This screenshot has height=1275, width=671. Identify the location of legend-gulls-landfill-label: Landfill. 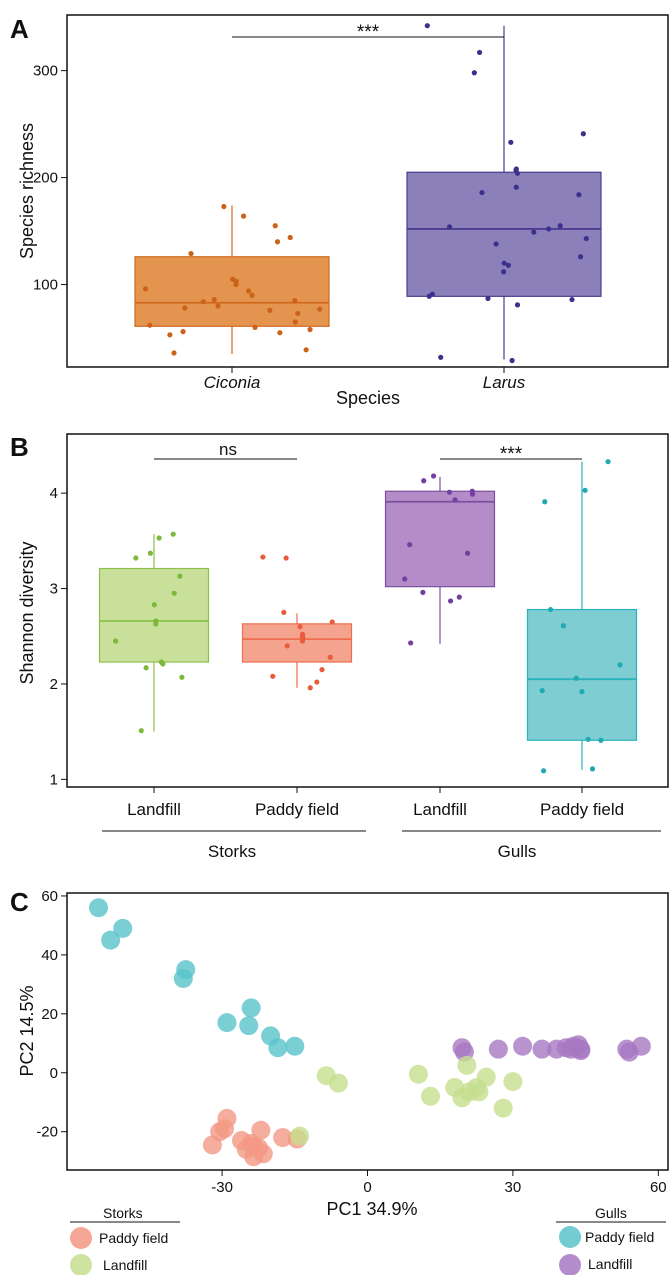
(610, 1264).